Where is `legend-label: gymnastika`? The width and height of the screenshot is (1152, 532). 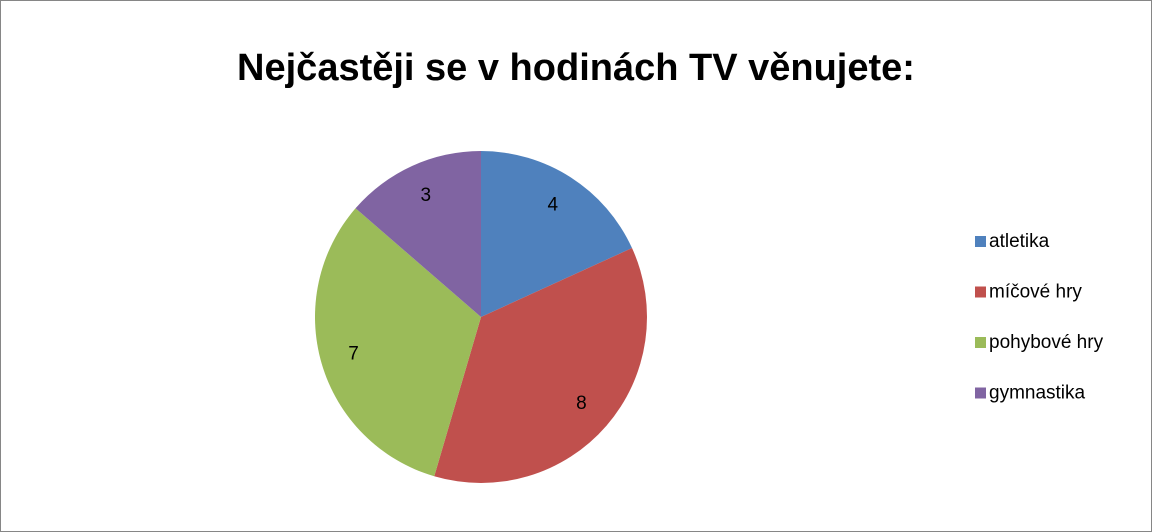 legend-label: gymnastika is located at coordinates (1037, 393).